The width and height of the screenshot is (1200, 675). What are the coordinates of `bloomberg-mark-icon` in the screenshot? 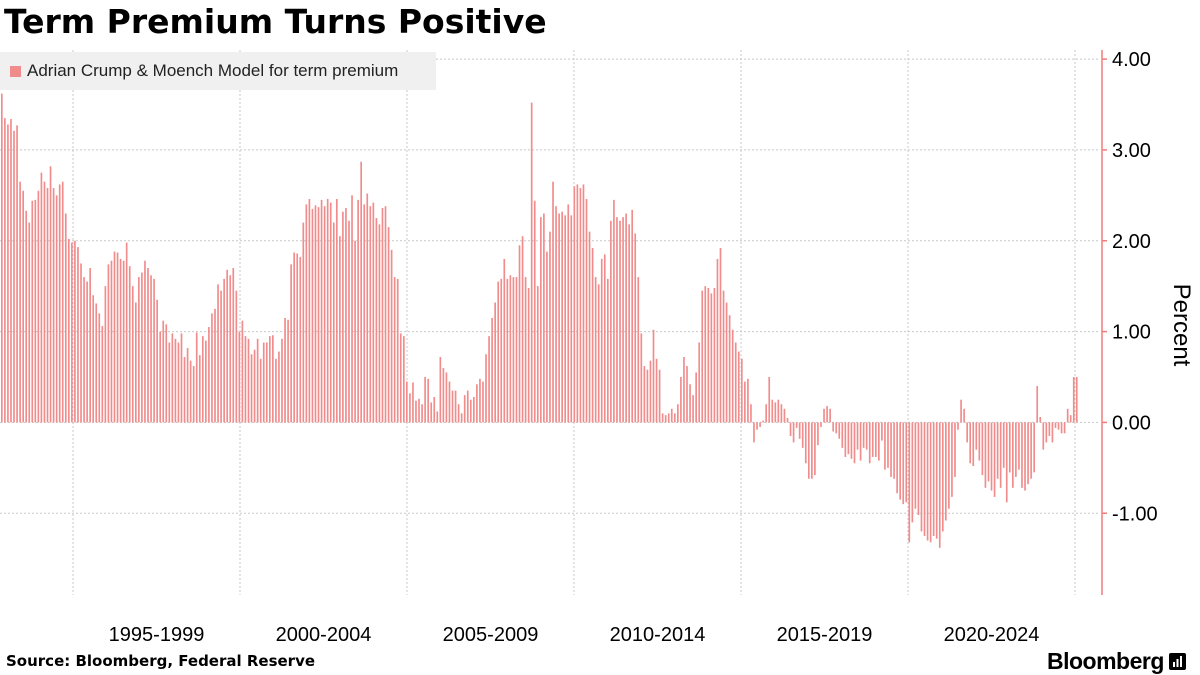 It's located at (1177, 661).